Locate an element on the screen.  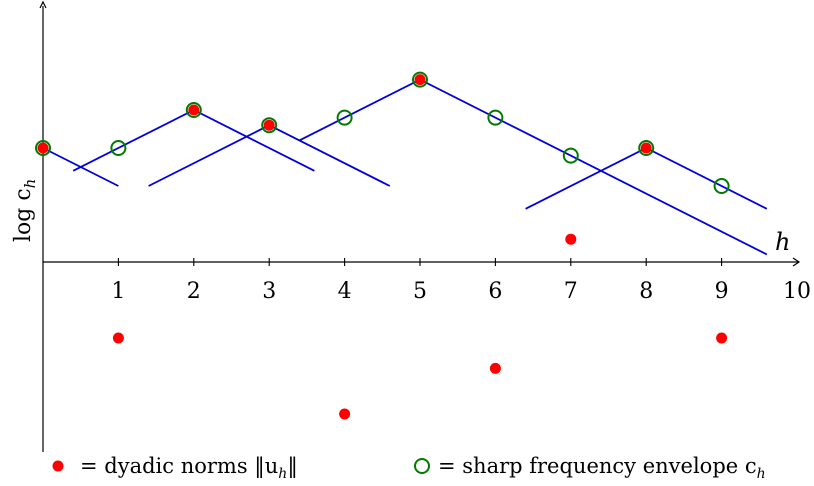
x-tick-label: 1 is located at coordinates (118, 291).